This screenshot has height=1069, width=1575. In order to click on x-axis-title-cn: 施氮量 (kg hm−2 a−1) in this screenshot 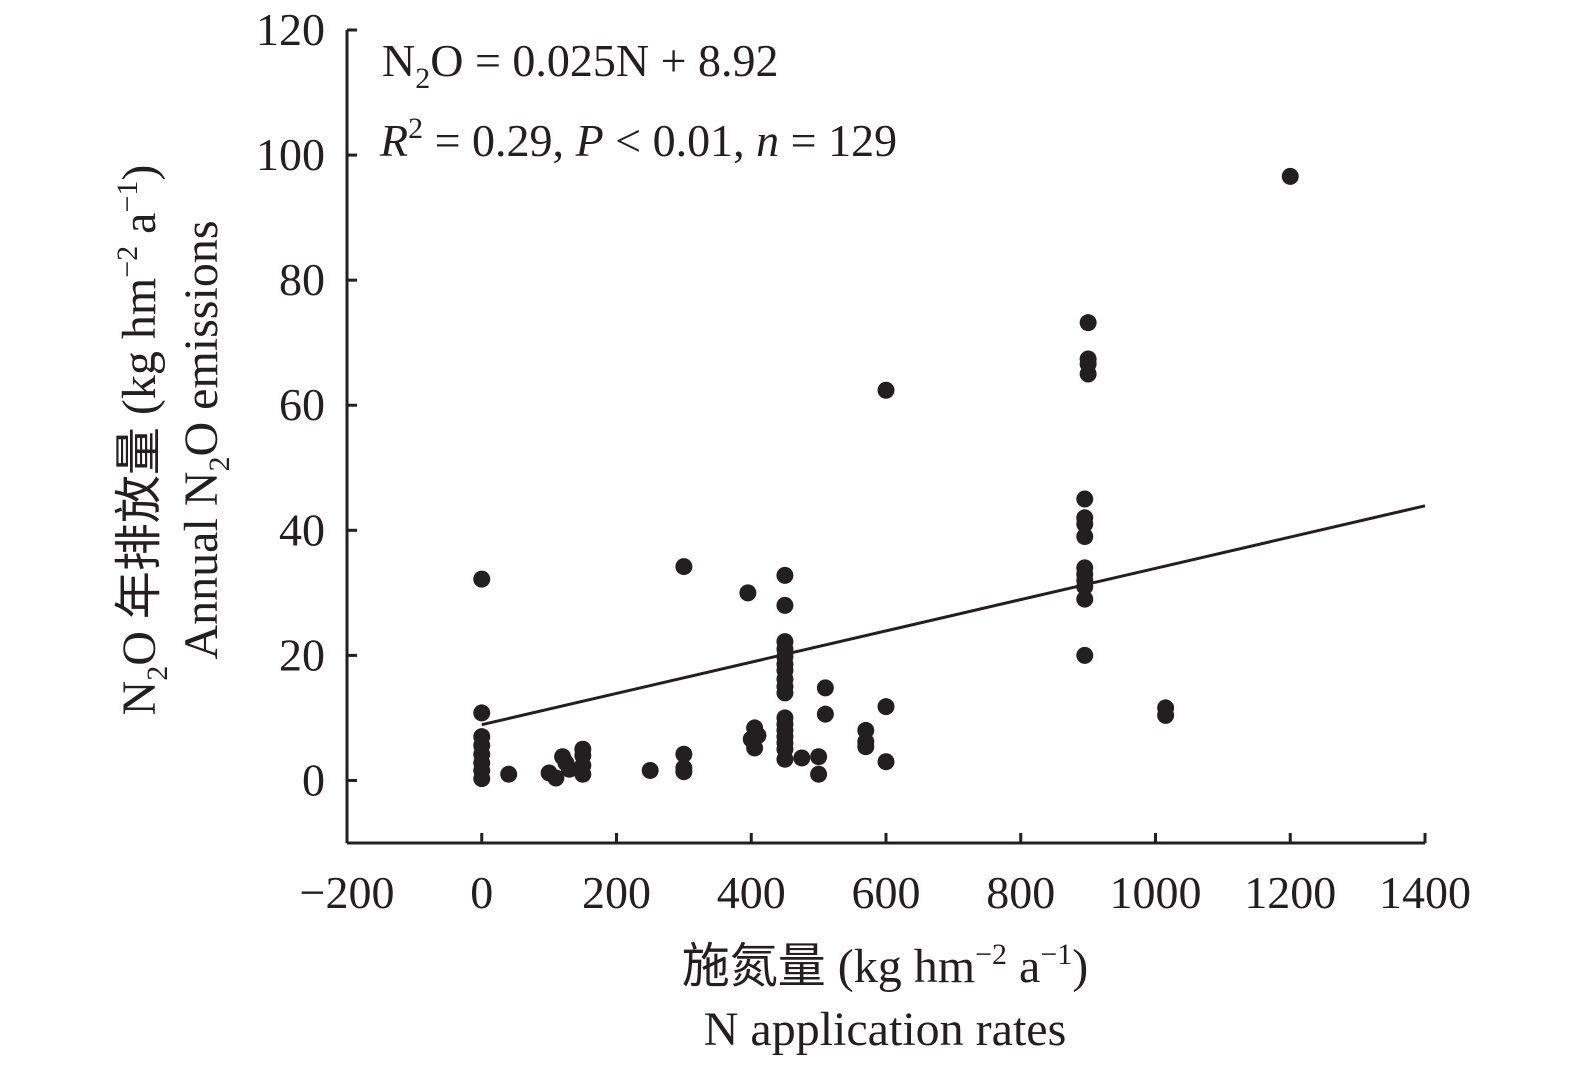, I will do `click(885, 965)`.